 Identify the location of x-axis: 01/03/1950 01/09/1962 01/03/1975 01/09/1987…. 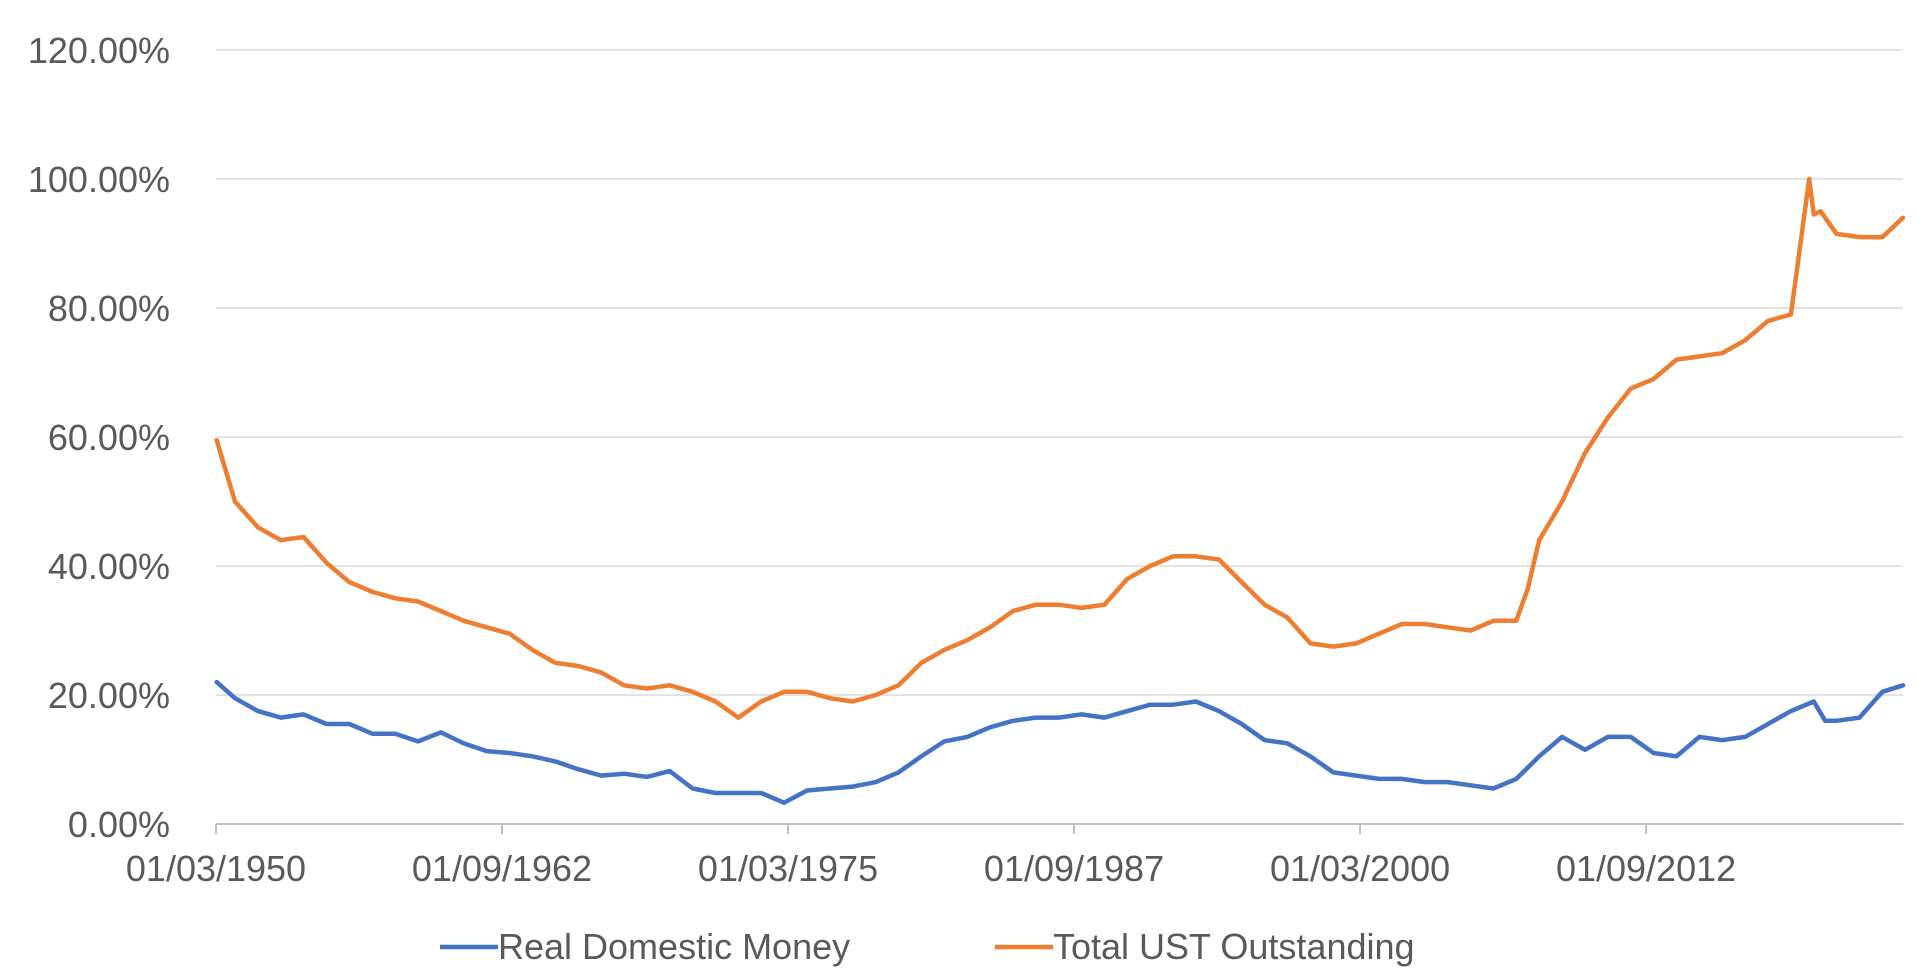
(1014, 856).